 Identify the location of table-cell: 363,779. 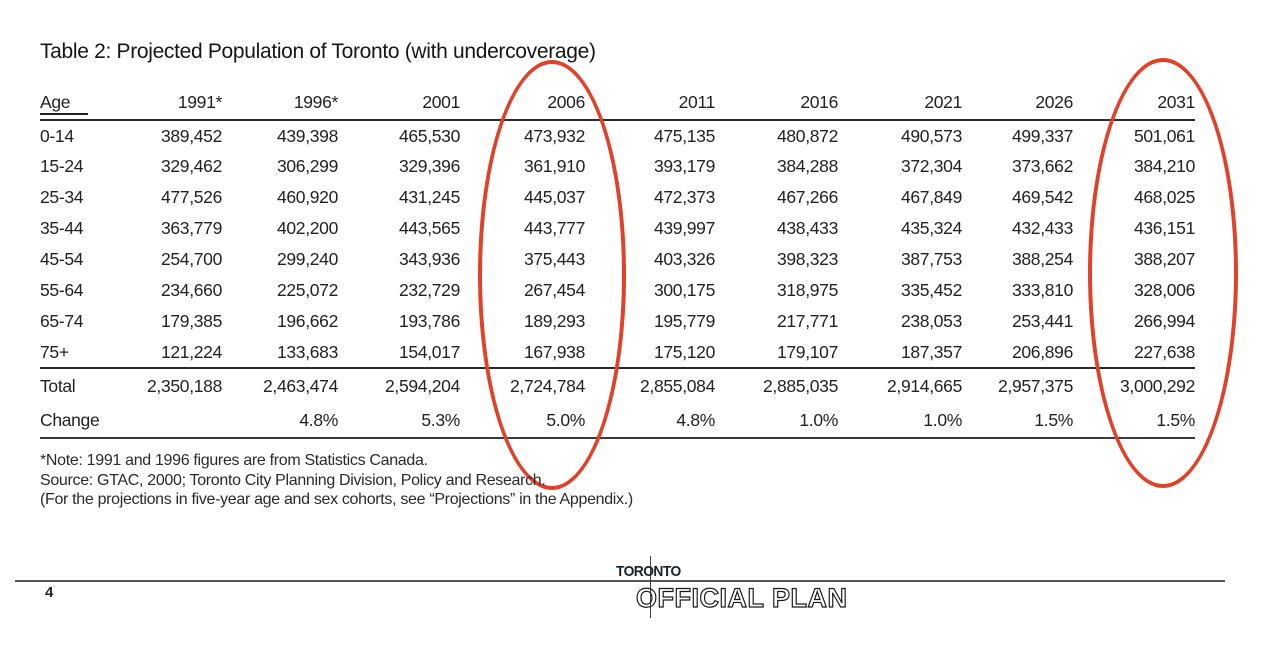
(191, 228).